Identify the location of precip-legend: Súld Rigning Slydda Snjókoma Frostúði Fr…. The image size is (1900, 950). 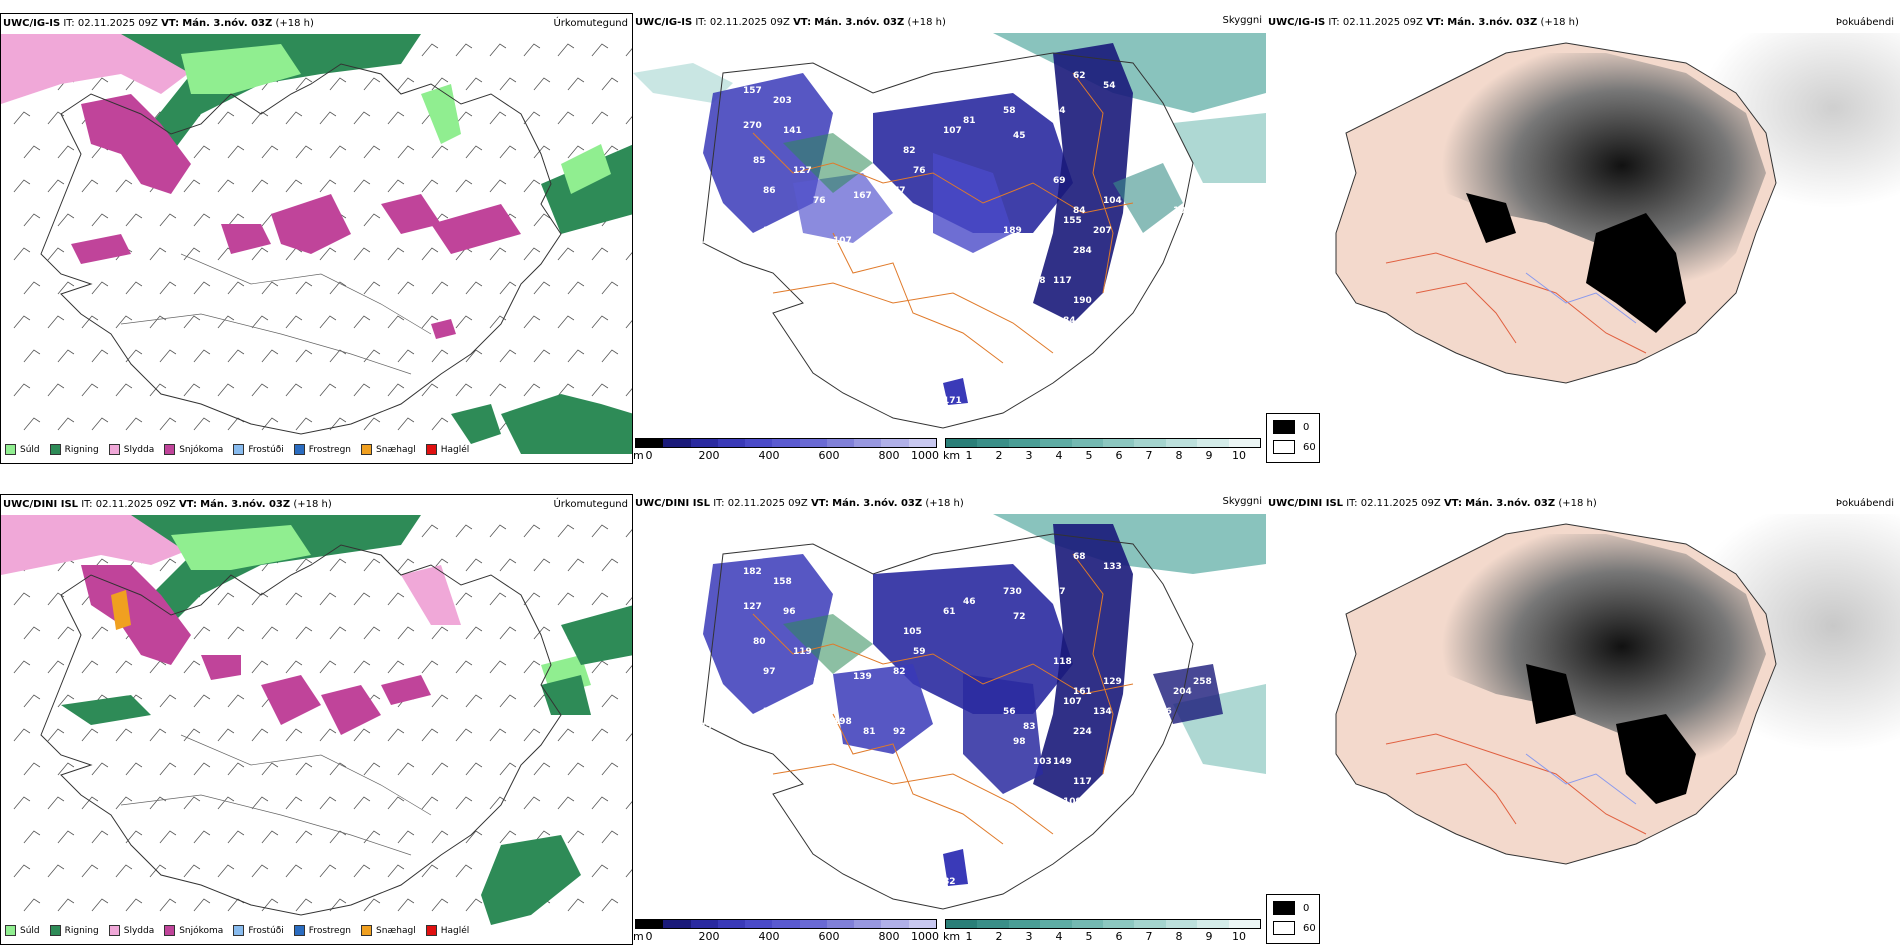
(237, 930).